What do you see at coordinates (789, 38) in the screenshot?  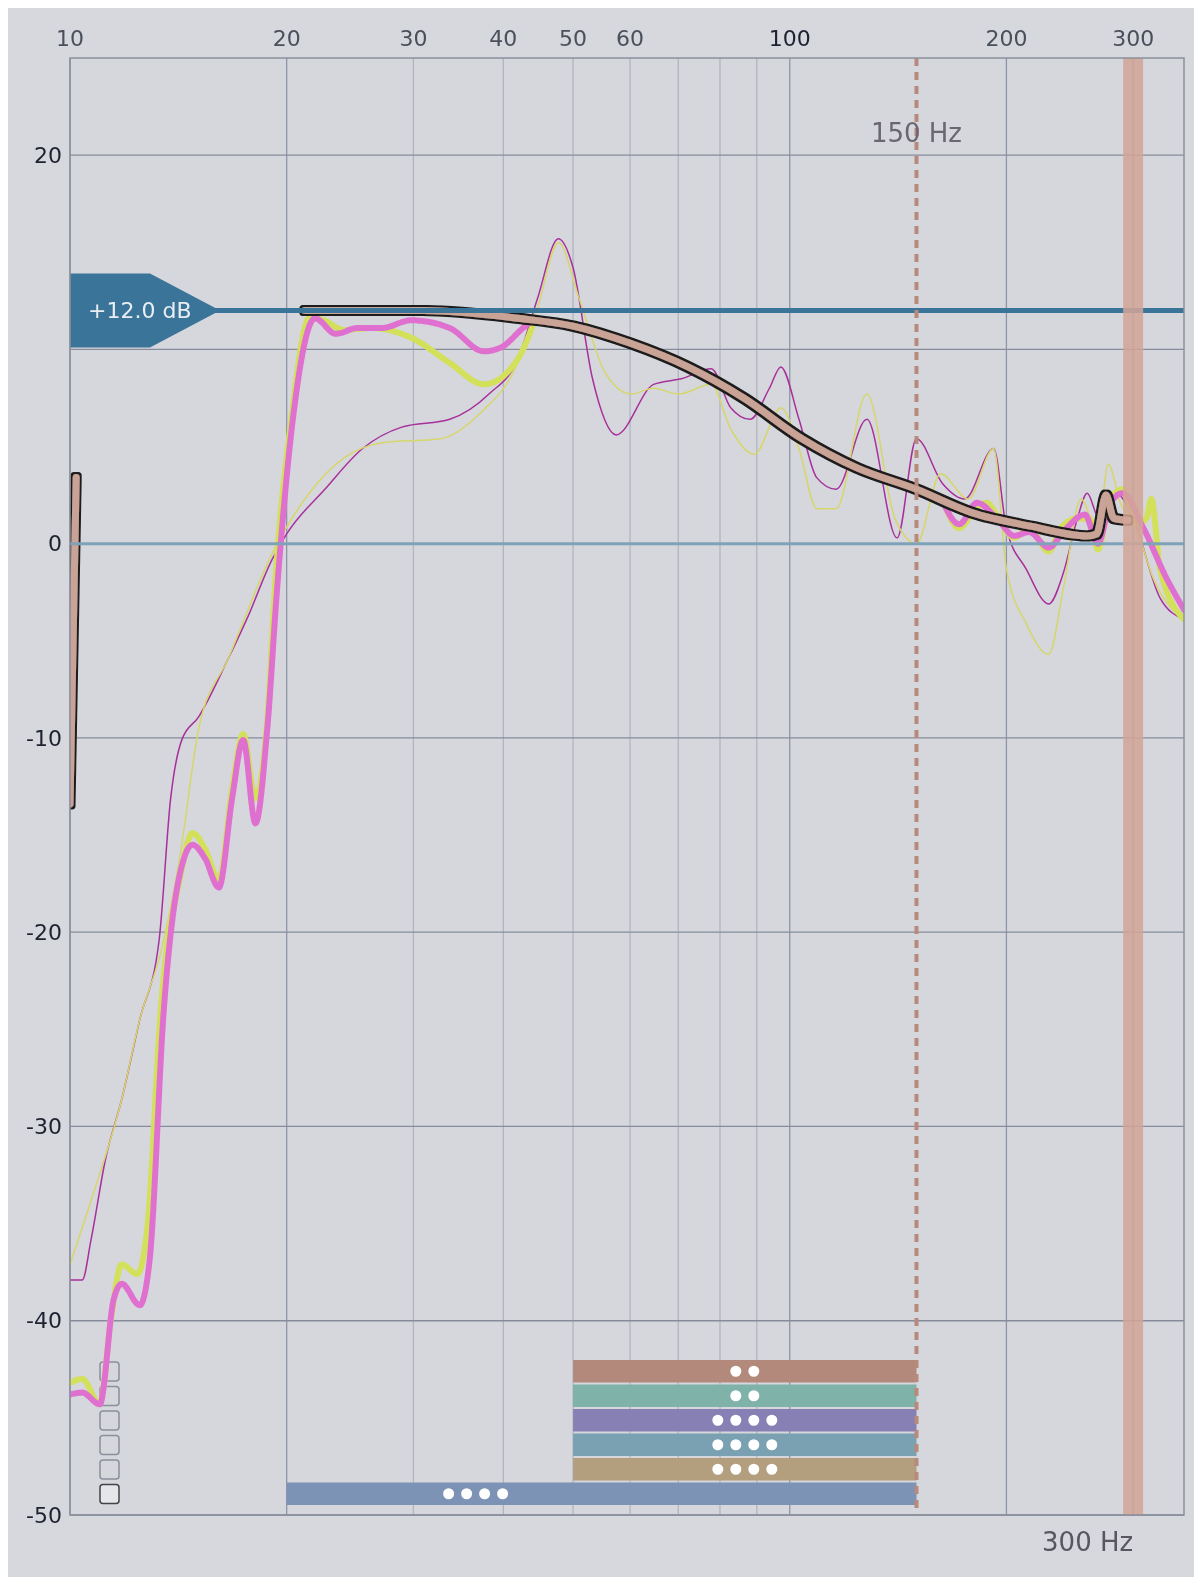 I see `x-tick-label: 100` at bounding box center [789, 38].